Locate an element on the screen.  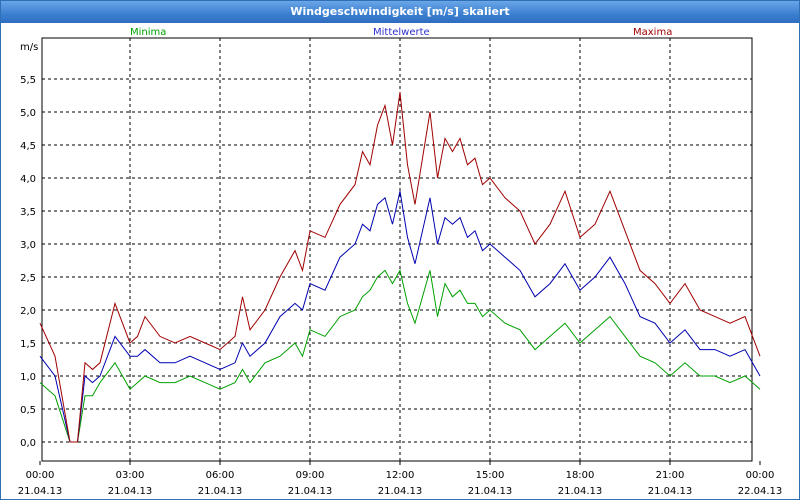
y-tick-label: 5,0 is located at coordinates (28, 113).